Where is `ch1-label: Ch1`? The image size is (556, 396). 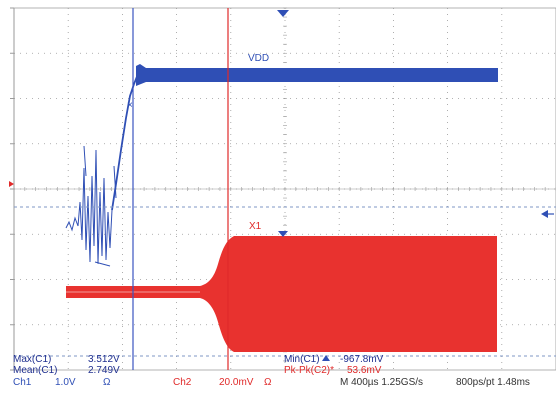
ch1-label: Ch1 is located at coordinates (22, 382).